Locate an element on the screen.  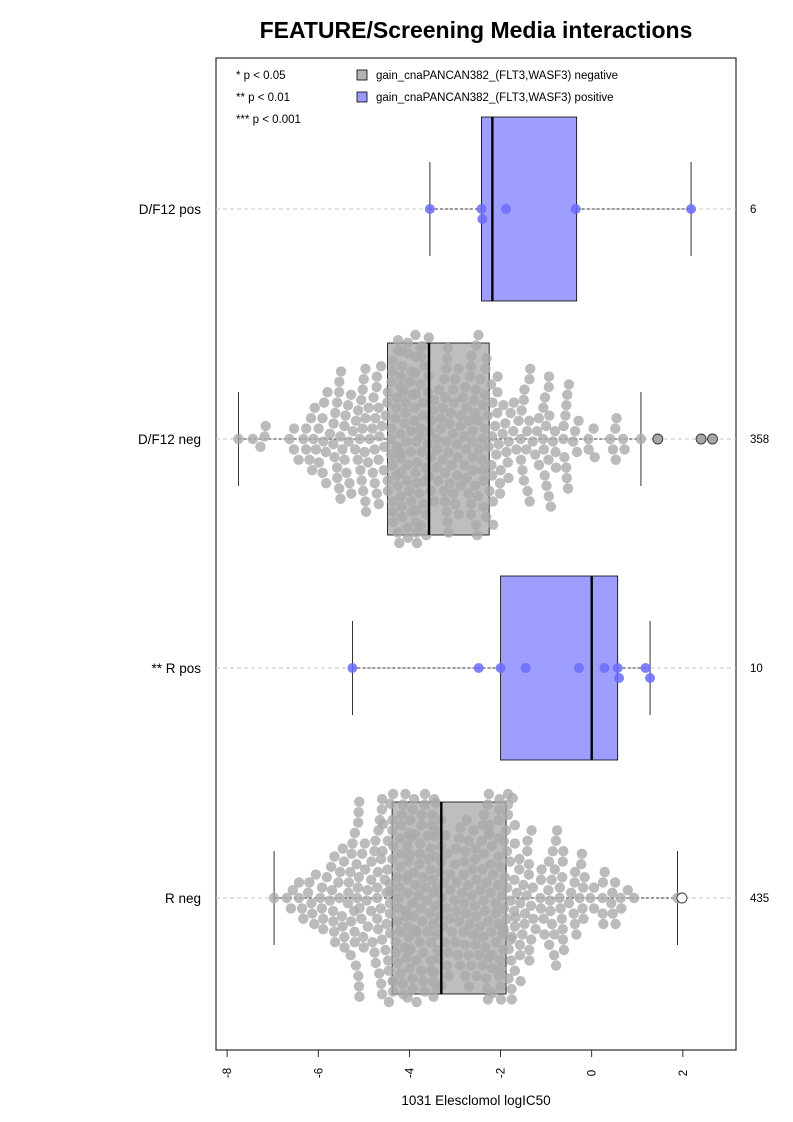
outlier-point is located at coordinates (658, 439).